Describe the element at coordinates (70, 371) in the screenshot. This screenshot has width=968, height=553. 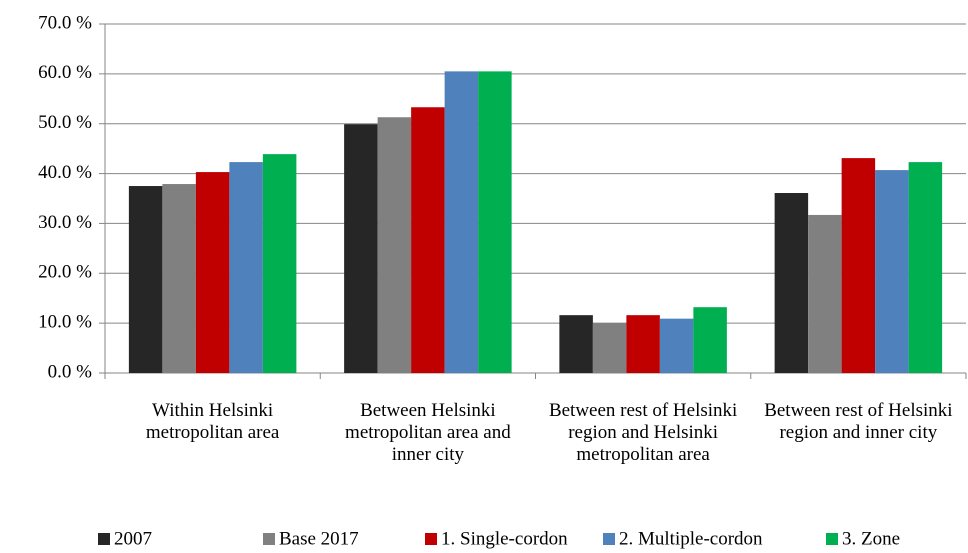
I see `y-tick-label: 0.0 %` at that location.